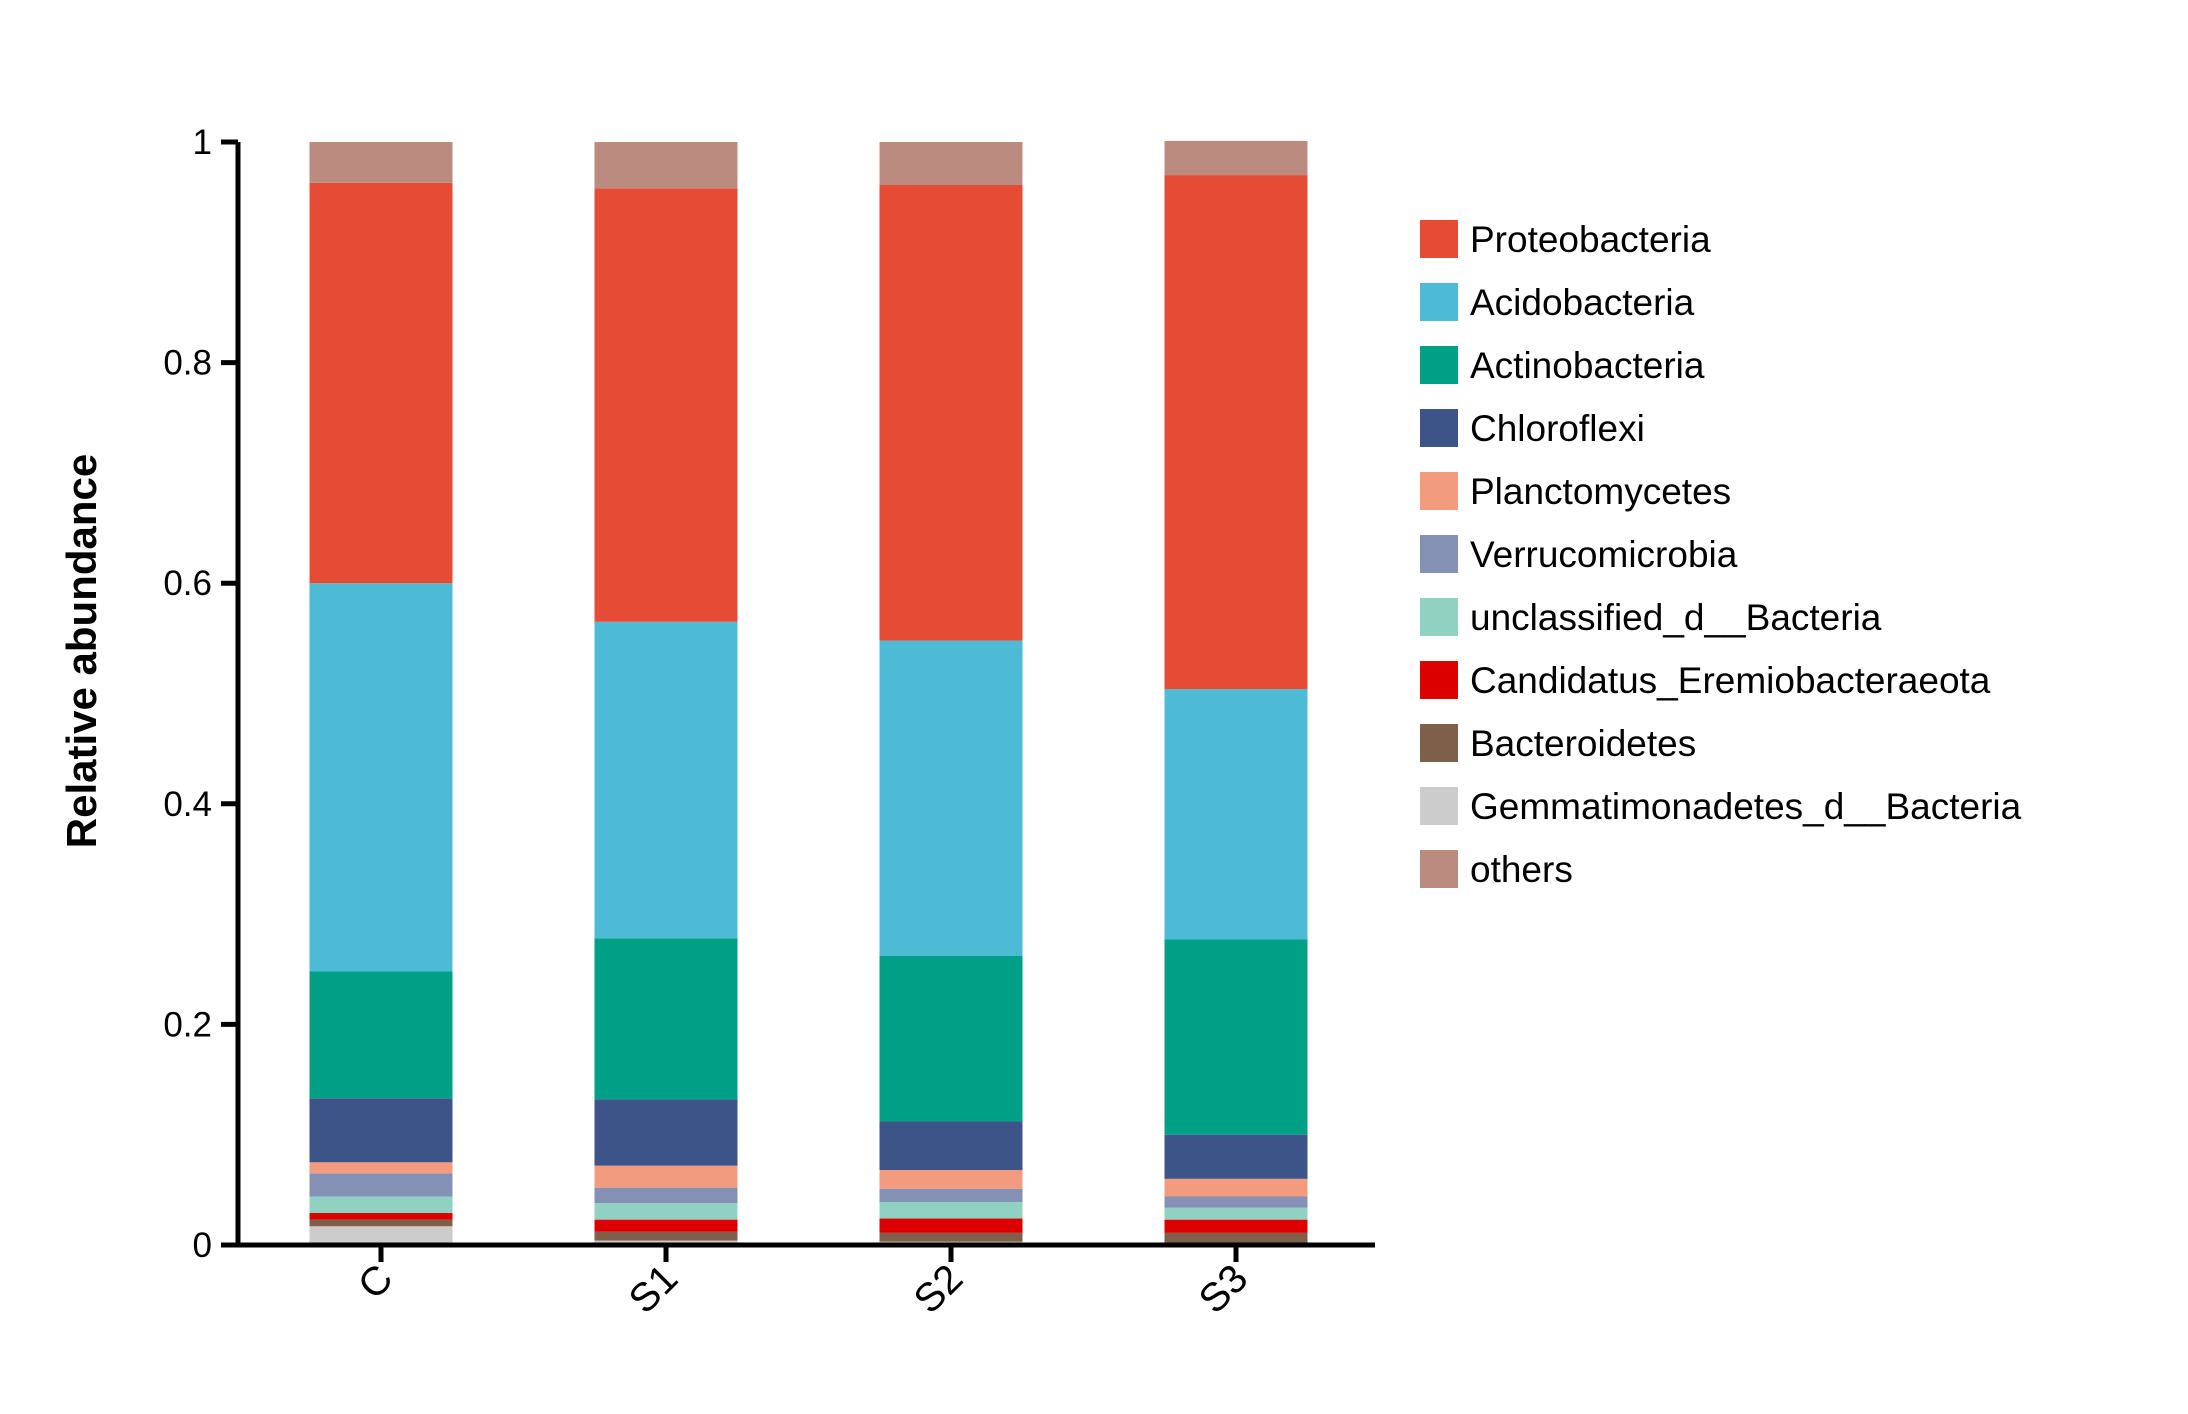 Image resolution: width=2188 pixels, height=1414 pixels. What do you see at coordinates (1236, 1226) in the screenshot?
I see `bar-segment-s3-candidatus-eremiobacteraeota` at bounding box center [1236, 1226].